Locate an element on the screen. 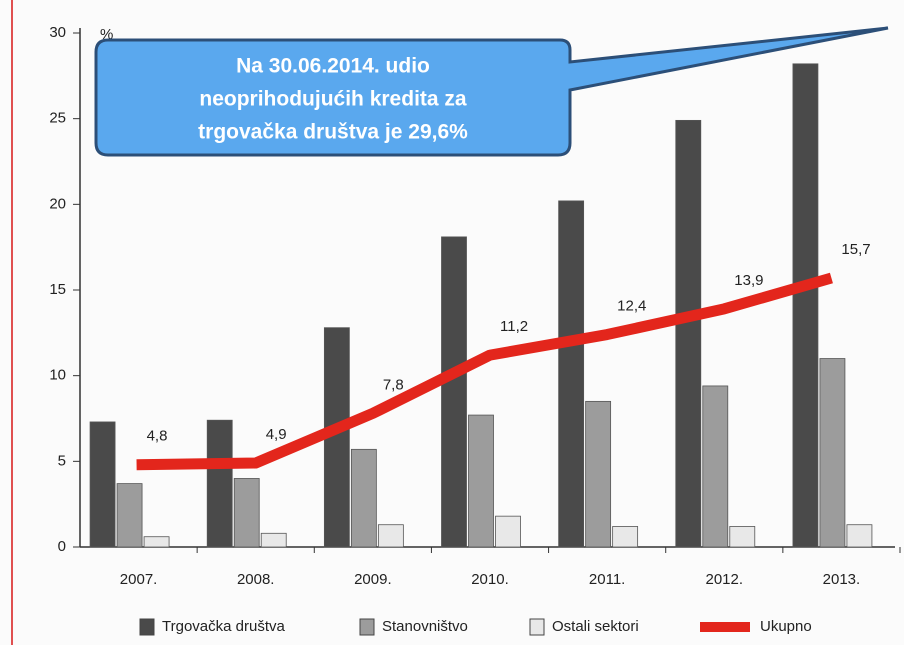  data-label: 4,9 is located at coordinates (276, 434).